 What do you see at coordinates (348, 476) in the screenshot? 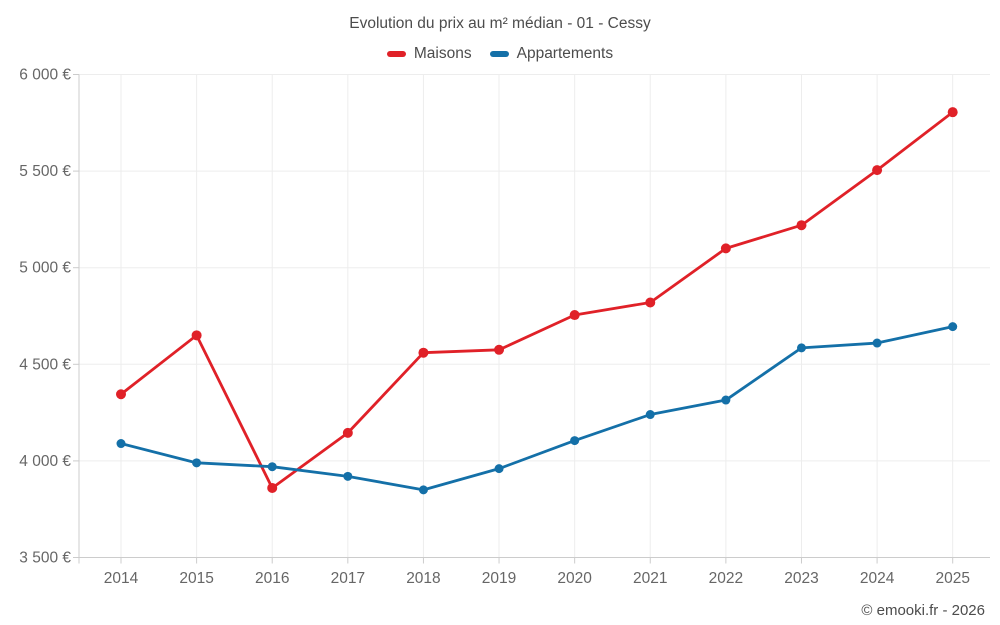
I see `data-point-appartements-2017` at bounding box center [348, 476].